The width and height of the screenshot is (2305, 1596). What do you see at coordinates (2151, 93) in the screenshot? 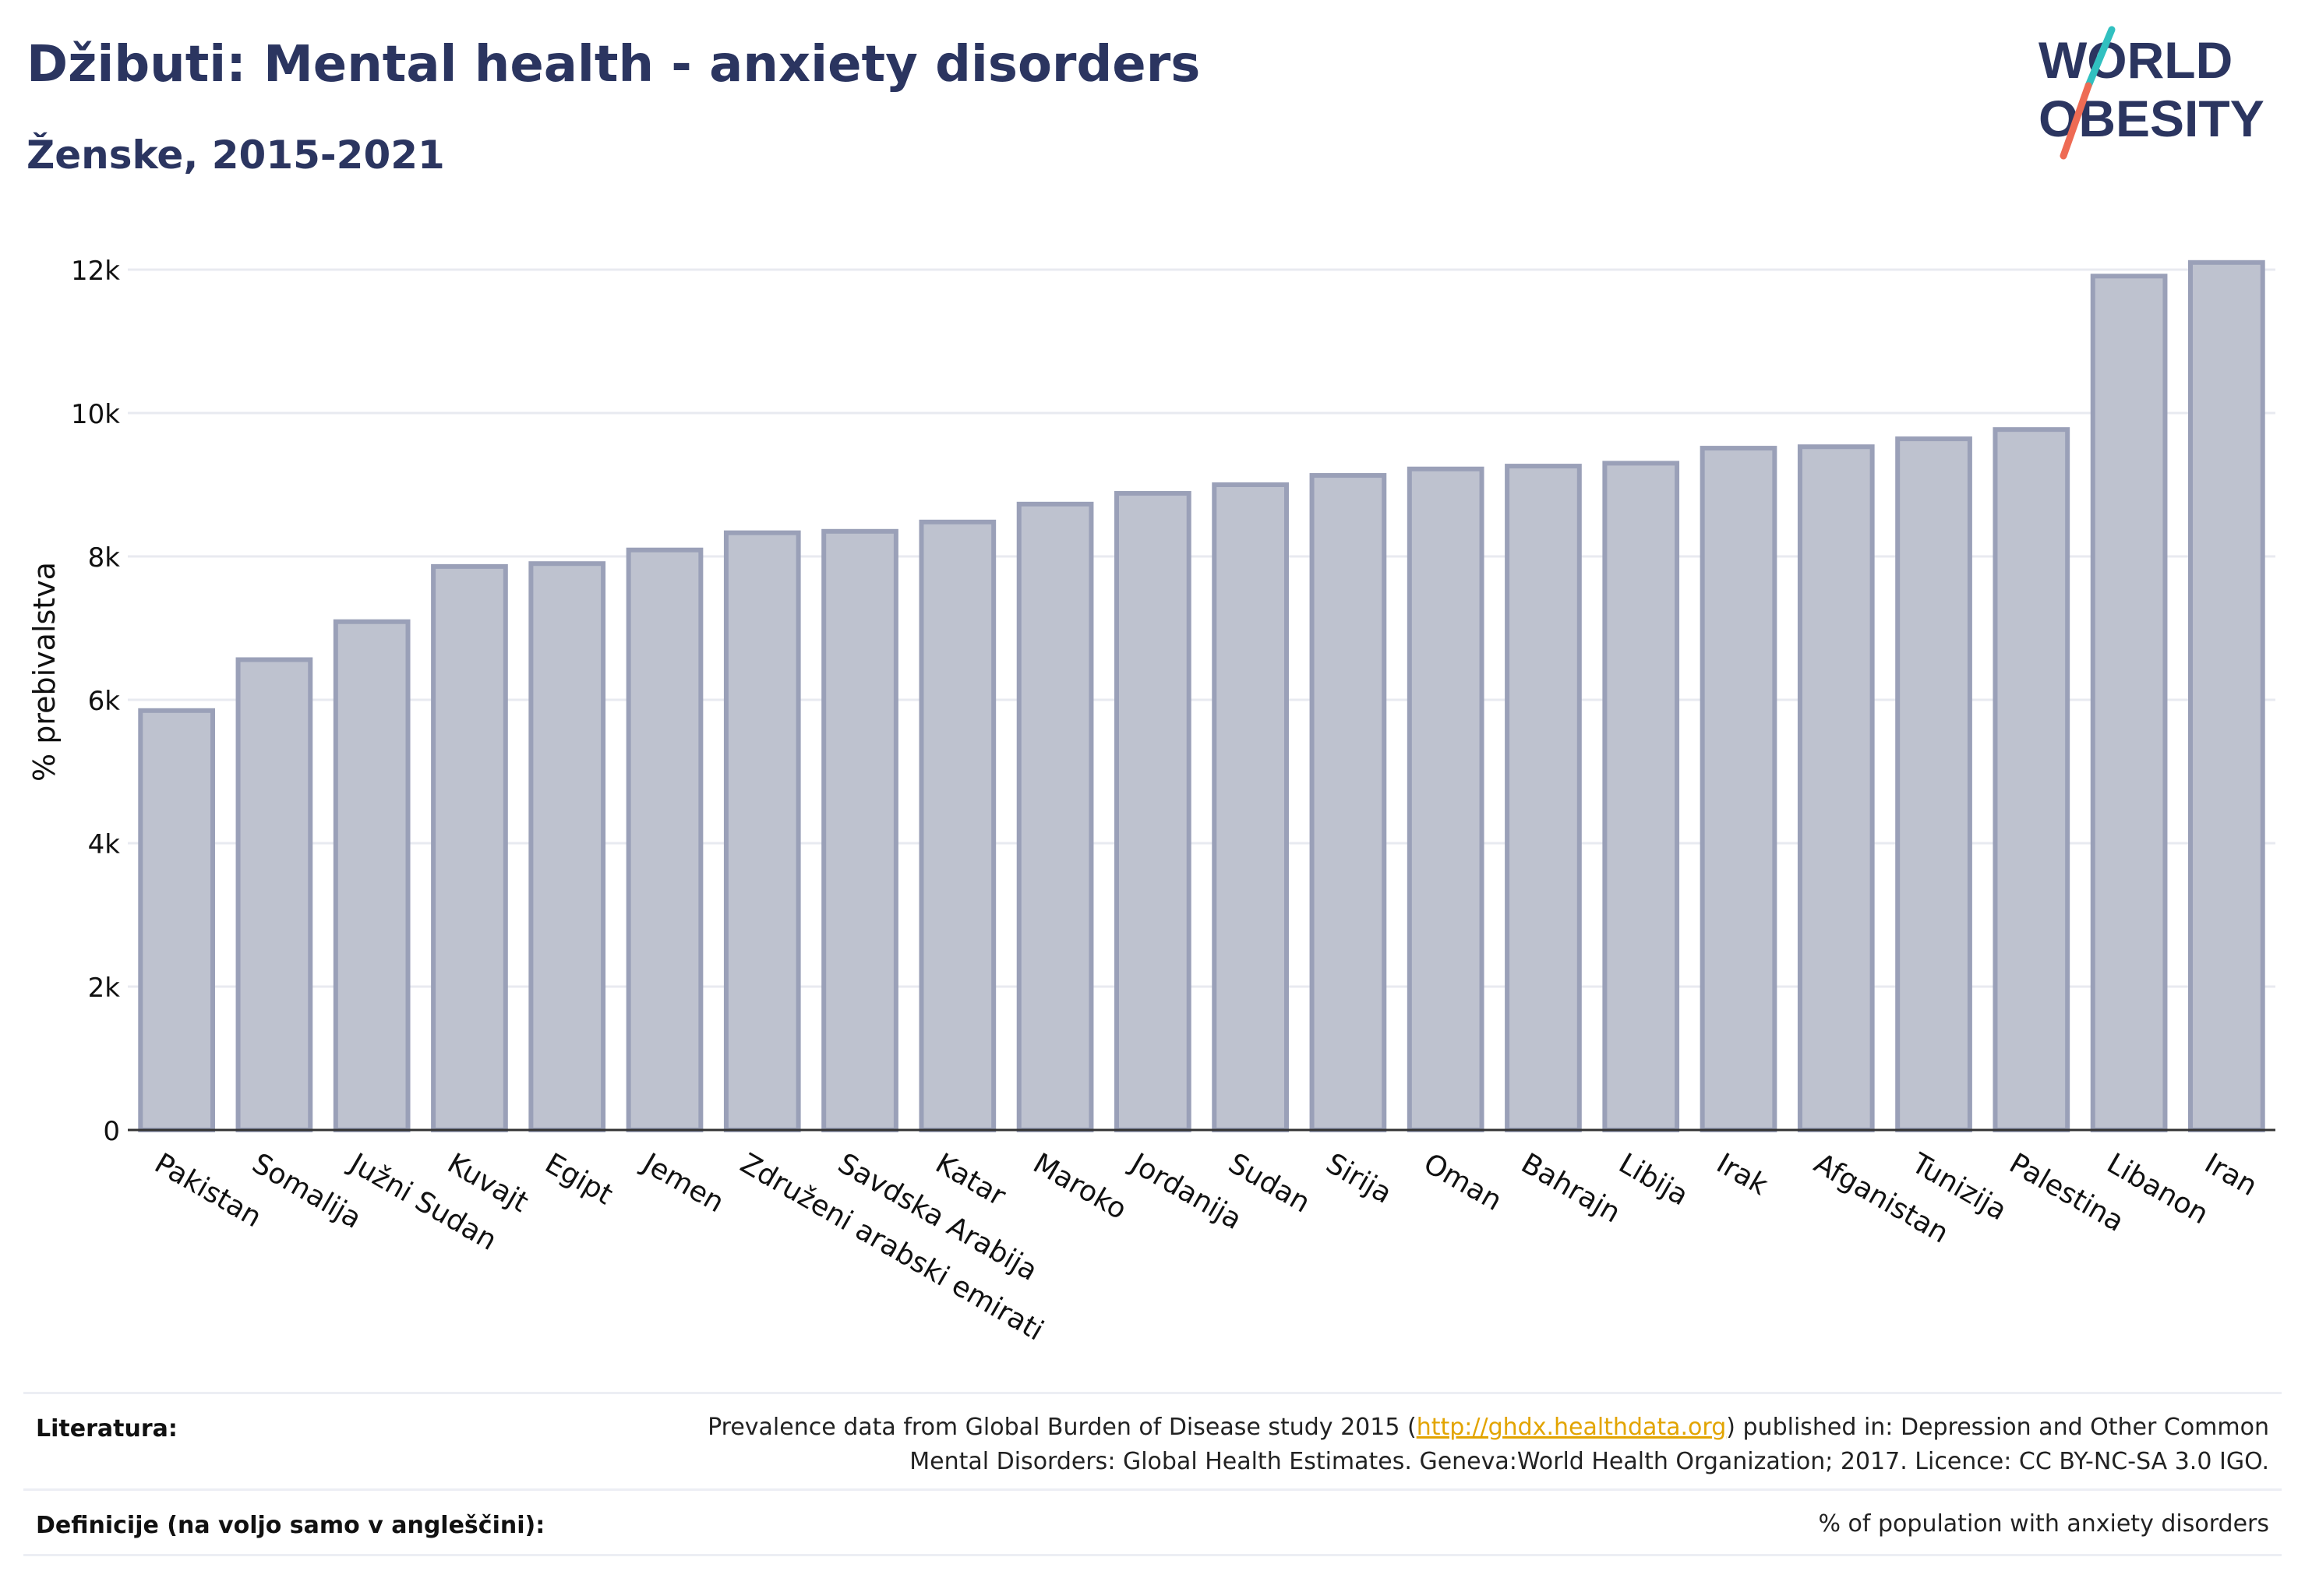
I see `world-obesity-logo: WORLD OBESITY` at bounding box center [2151, 93].